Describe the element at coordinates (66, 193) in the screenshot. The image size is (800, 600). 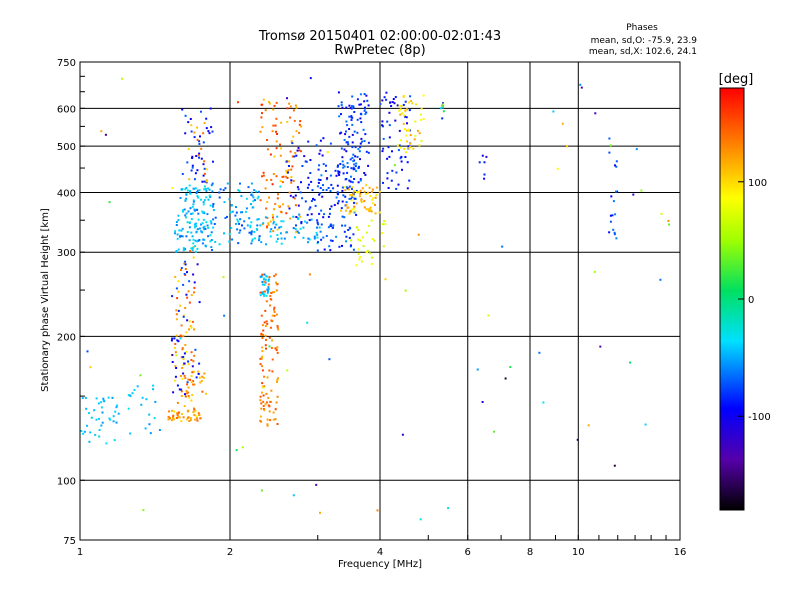
I see `y-tick-label: 400` at that location.